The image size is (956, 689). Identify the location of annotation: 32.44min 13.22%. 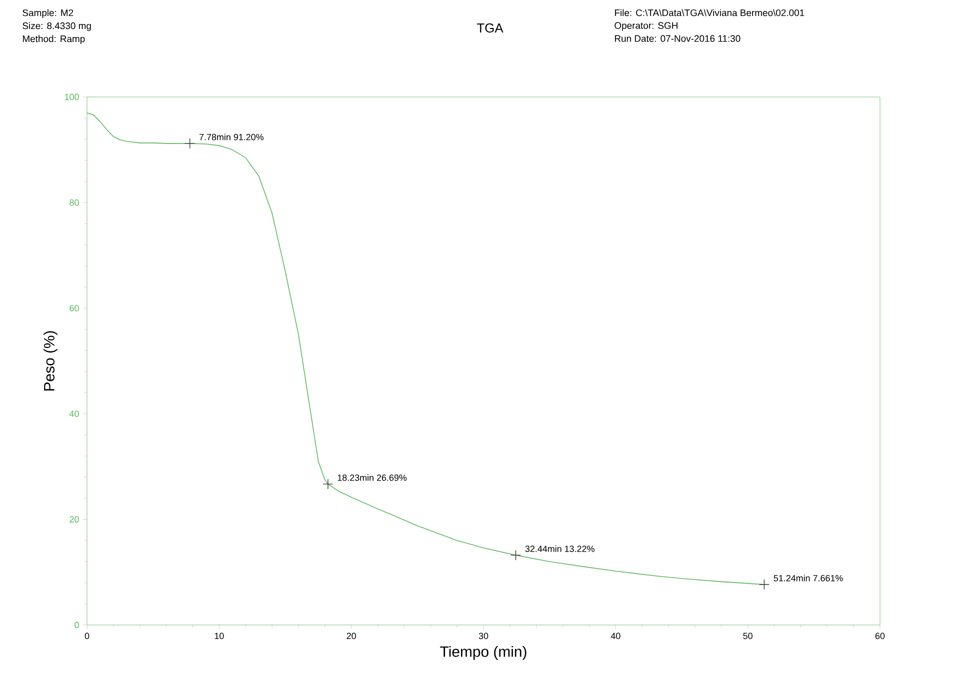
(559, 548).